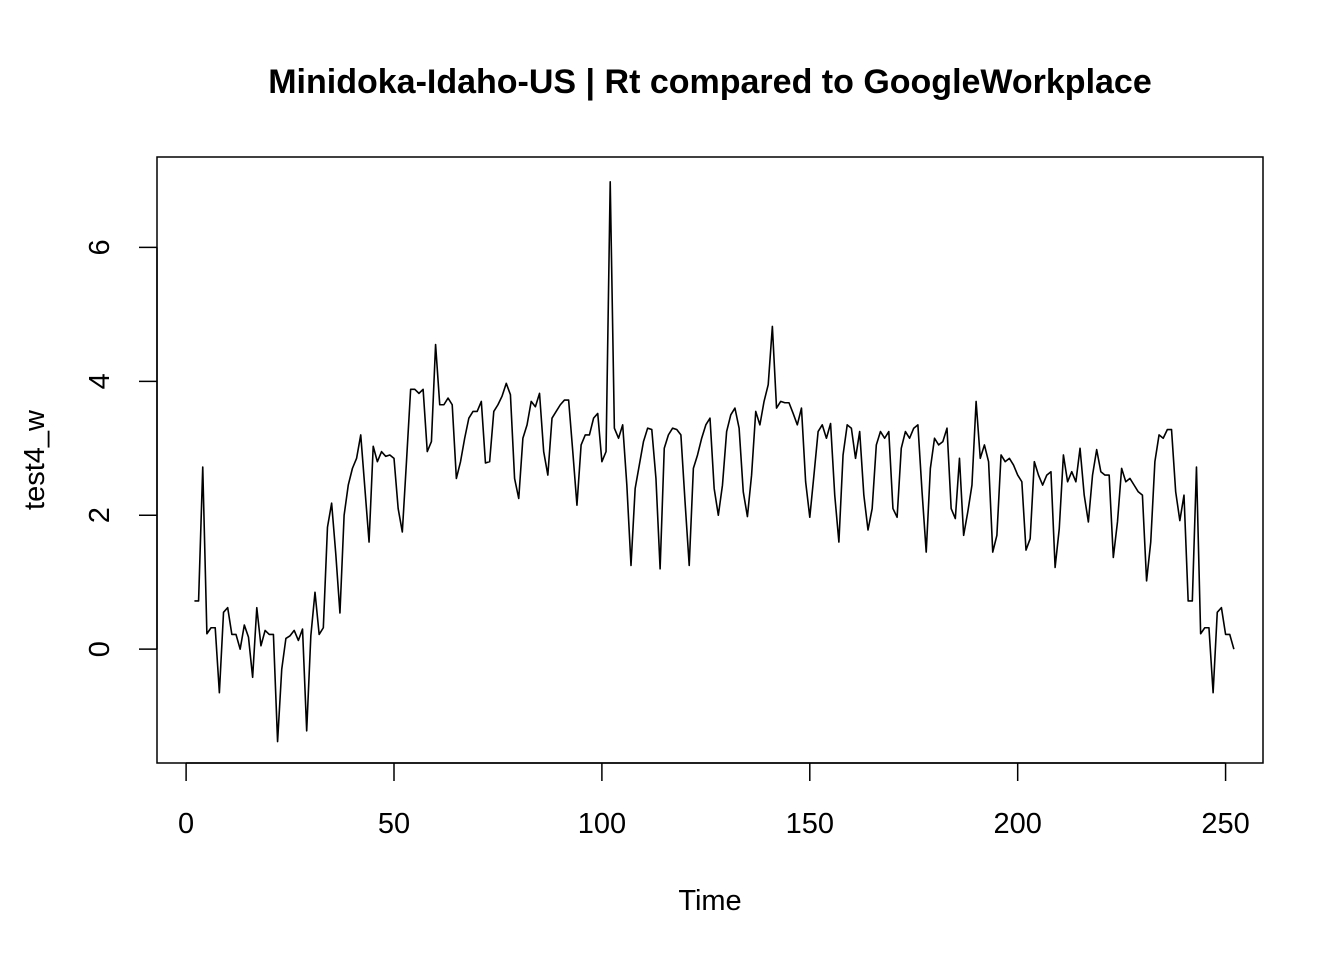  What do you see at coordinates (1017, 824) in the screenshot?
I see `x-tick-label: 200` at bounding box center [1017, 824].